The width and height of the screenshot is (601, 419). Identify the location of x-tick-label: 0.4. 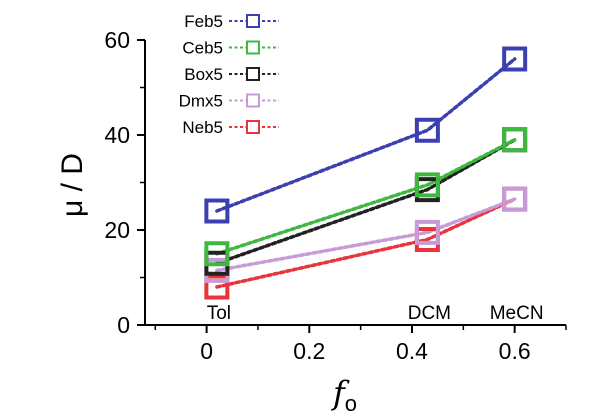
(412, 351).